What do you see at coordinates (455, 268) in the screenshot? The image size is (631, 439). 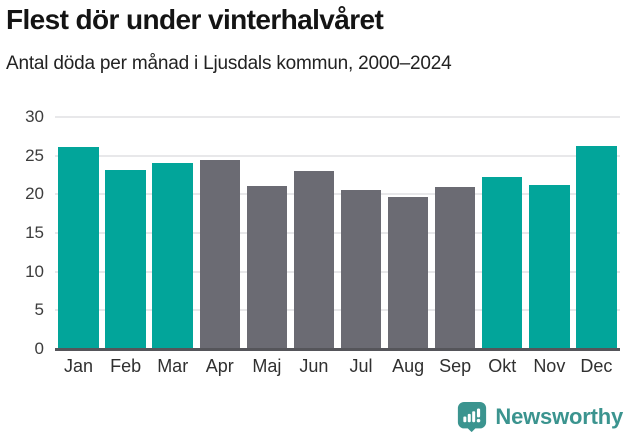 I see `bar-sep` at bounding box center [455, 268].